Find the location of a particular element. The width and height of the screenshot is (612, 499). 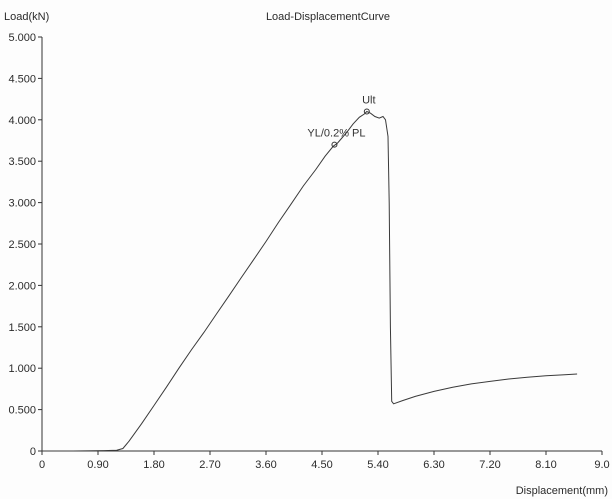

x-tick-label: 4.50 is located at coordinates (321, 465).